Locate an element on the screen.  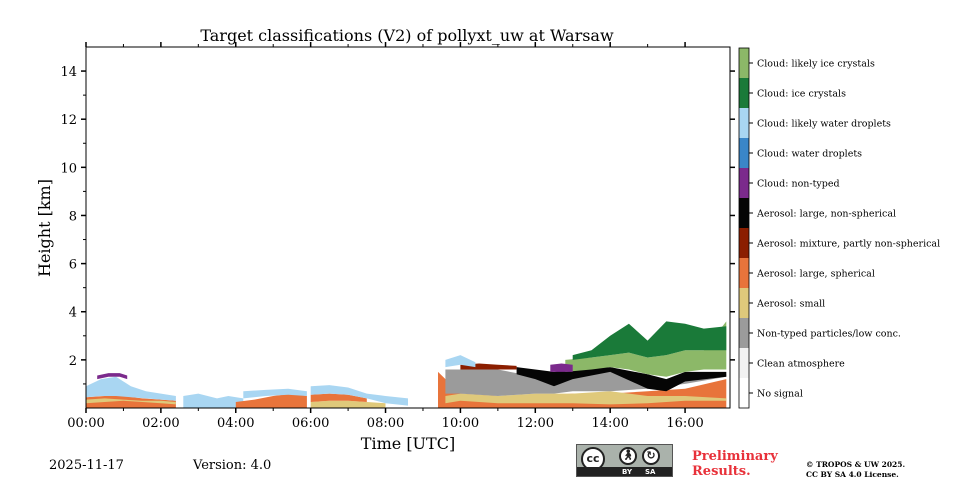
legend-label: Non-typed particles/low conc. is located at coordinates (829, 334).